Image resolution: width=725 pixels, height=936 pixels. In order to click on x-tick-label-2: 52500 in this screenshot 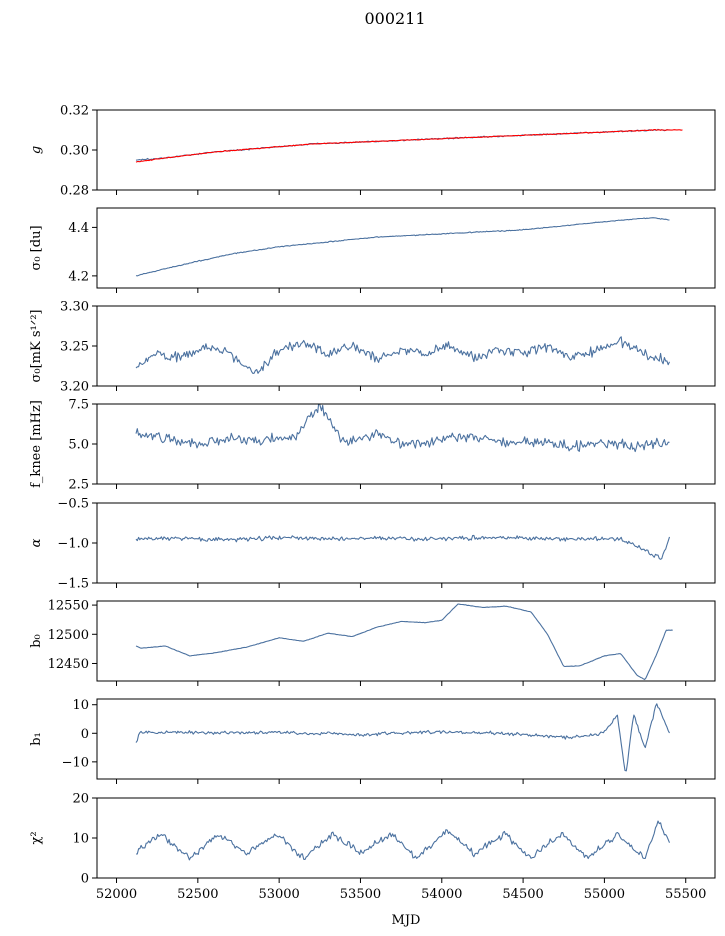, I will do `click(197, 894)`.